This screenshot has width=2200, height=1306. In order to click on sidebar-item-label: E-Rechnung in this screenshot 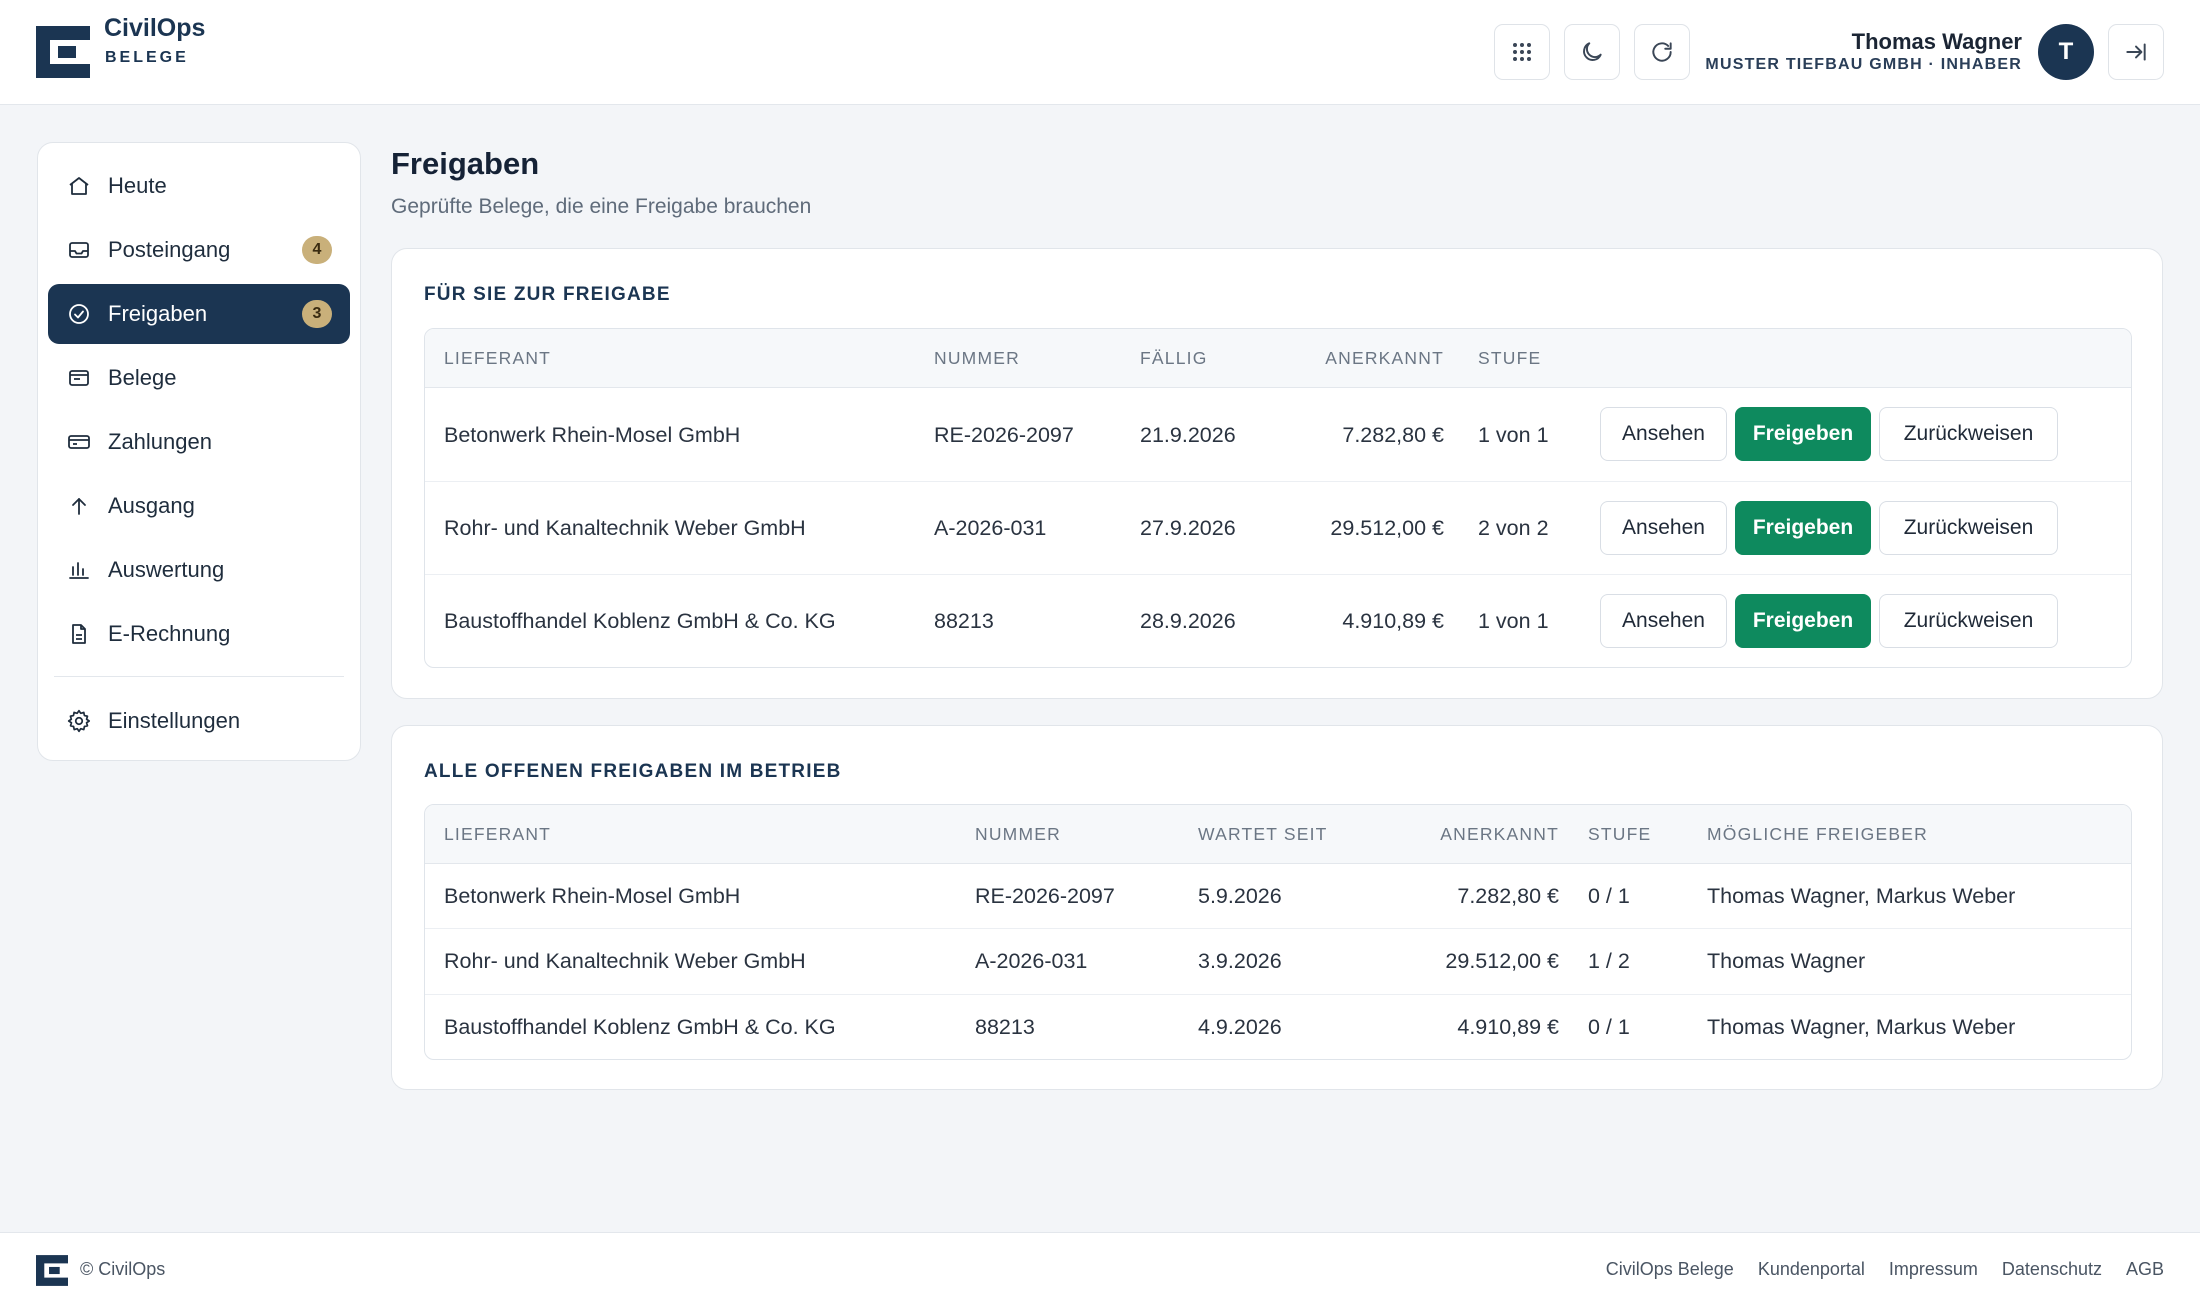, I will do `click(169, 633)`.